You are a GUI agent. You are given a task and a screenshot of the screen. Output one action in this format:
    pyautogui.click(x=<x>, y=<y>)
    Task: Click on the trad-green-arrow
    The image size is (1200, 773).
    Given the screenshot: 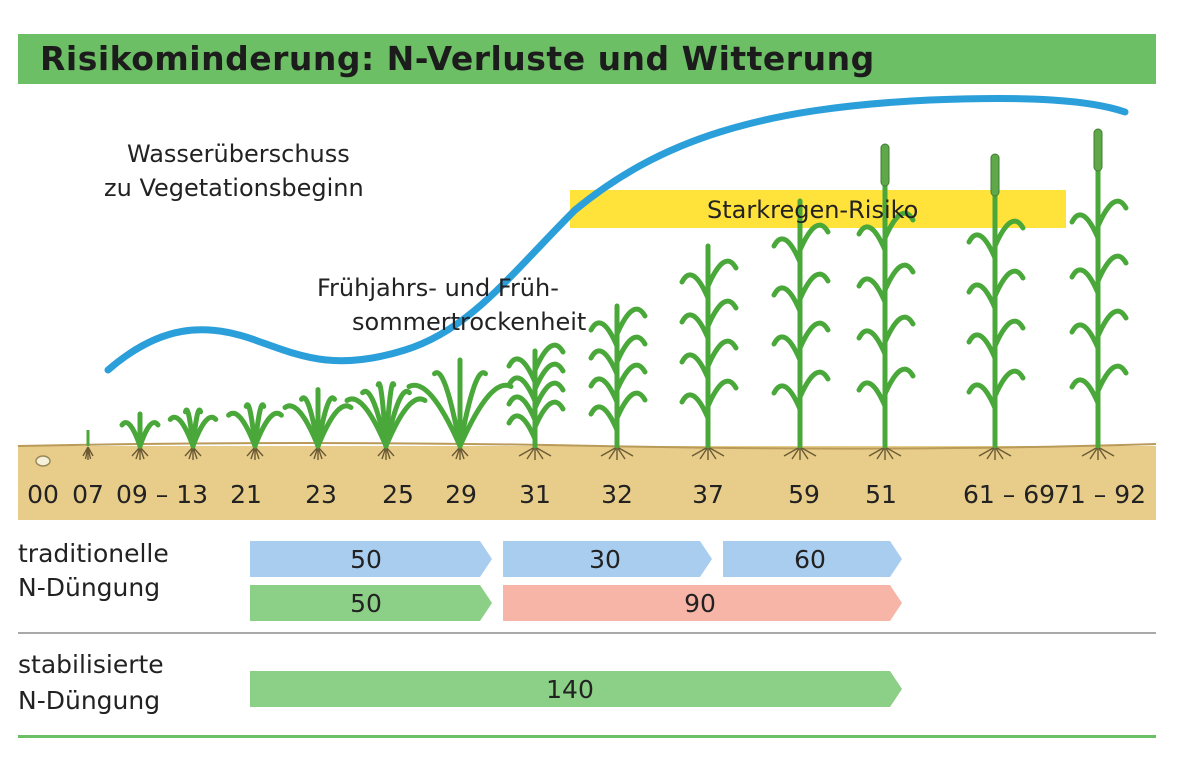 What is the action you would take?
    pyautogui.click(x=371, y=603)
    